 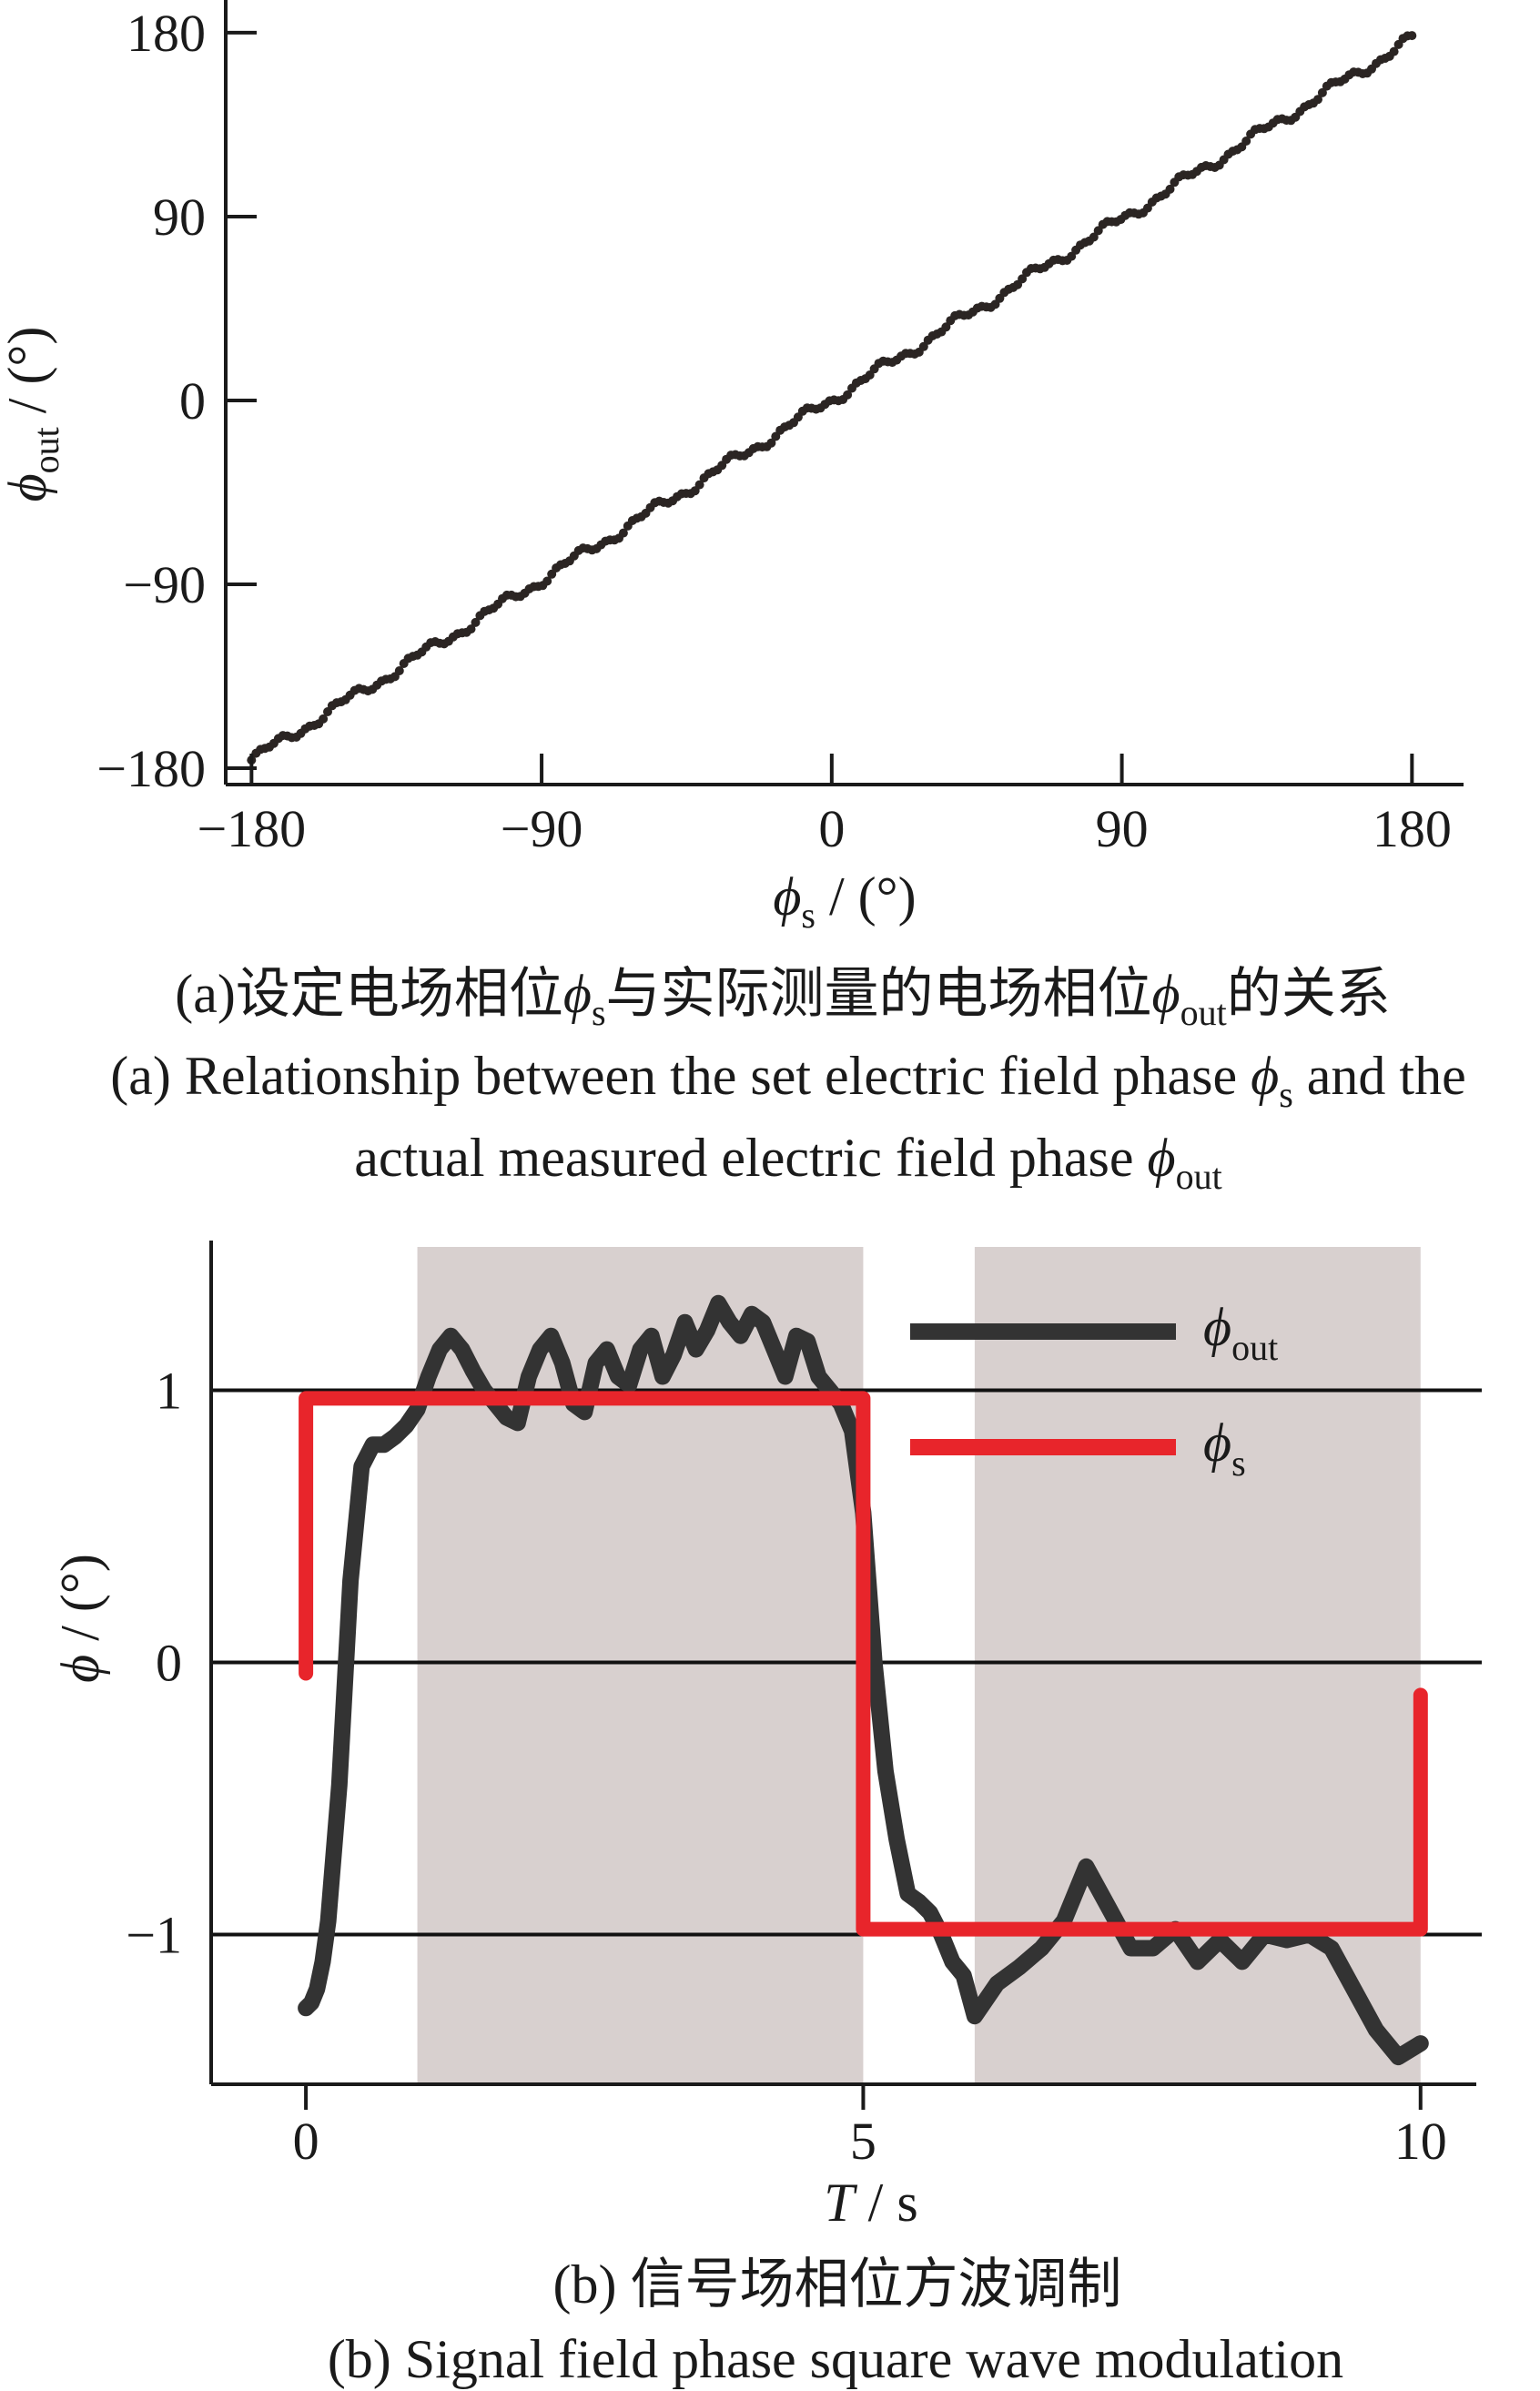 I want to click on x-tick-label: 180, so click(x=1412, y=828).